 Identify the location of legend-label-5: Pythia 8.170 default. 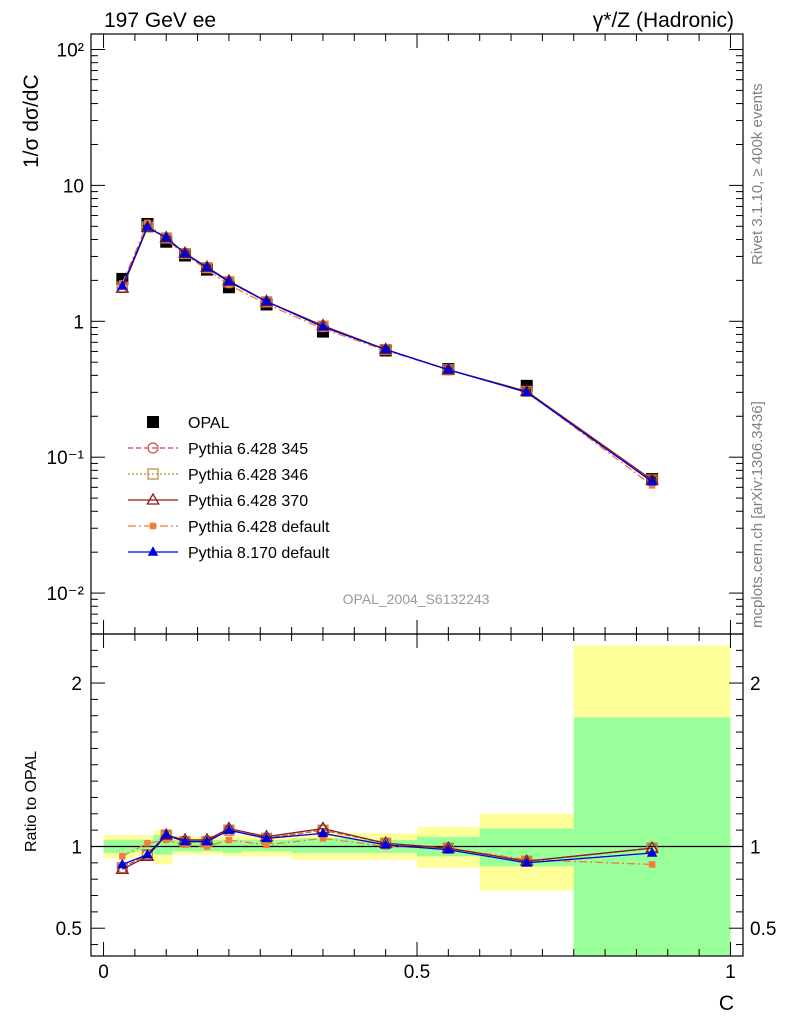
(259, 553).